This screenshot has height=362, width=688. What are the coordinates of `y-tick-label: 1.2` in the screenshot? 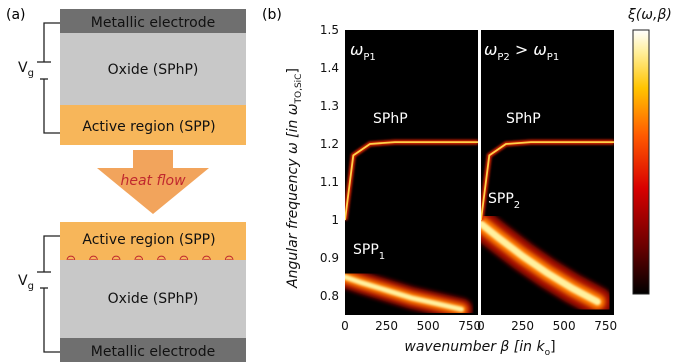 It's located at (329, 144).